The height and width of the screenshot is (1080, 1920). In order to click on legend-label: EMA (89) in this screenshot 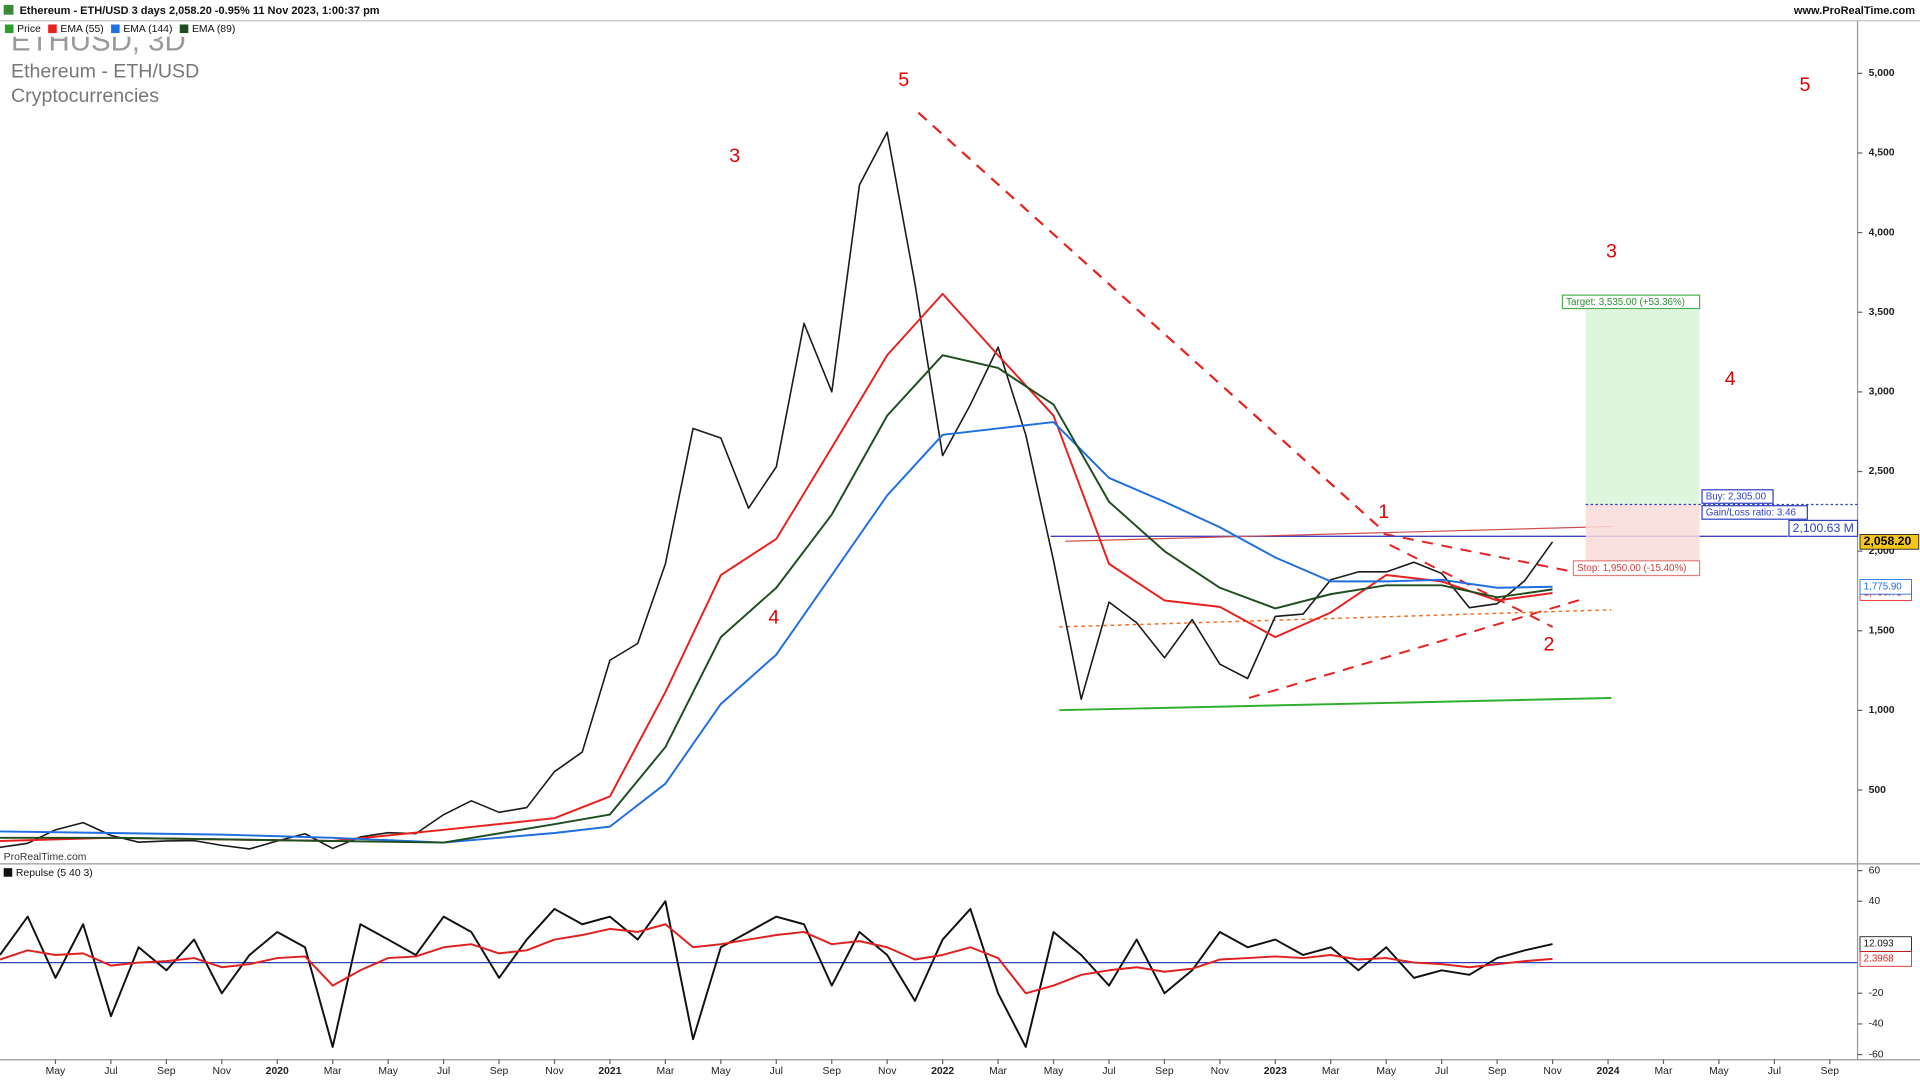, I will do `click(213, 29)`.